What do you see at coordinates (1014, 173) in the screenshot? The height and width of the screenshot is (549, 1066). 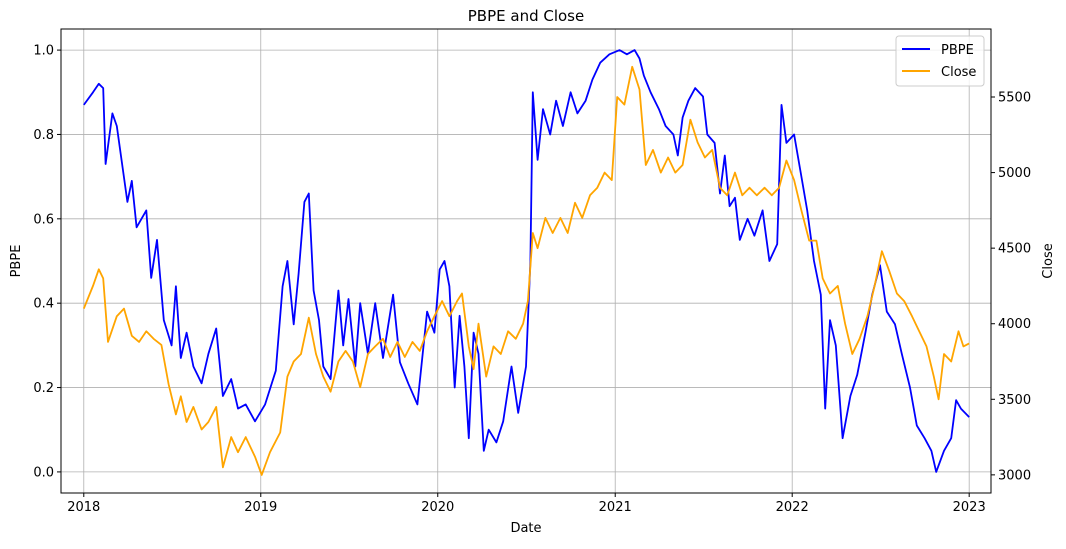 I see `y2-tick-label: 5000` at bounding box center [1014, 173].